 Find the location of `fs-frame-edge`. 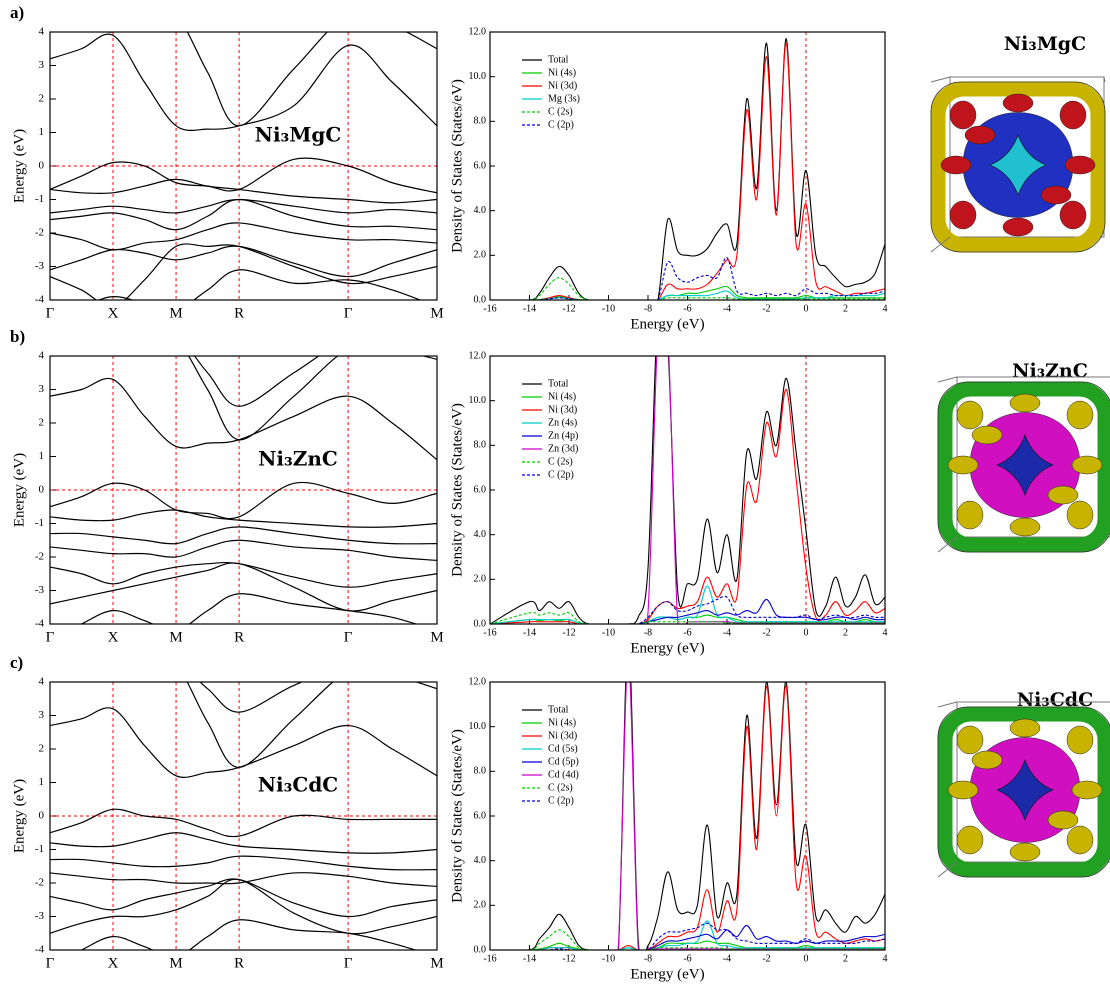

fs-frame-edge is located at coordinates (1023, 467).